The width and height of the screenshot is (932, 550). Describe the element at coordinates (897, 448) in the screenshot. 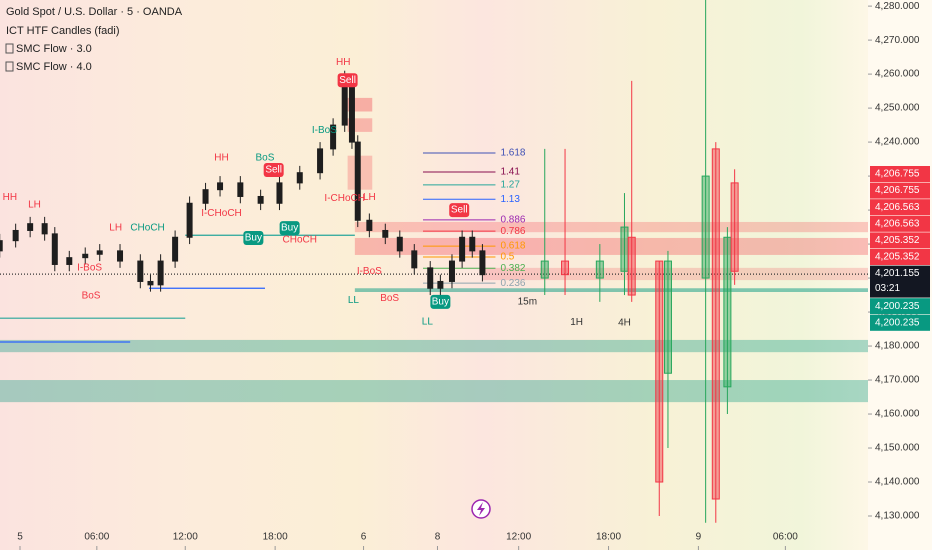

I see `y-tick-label: 4,150.000` at that location.